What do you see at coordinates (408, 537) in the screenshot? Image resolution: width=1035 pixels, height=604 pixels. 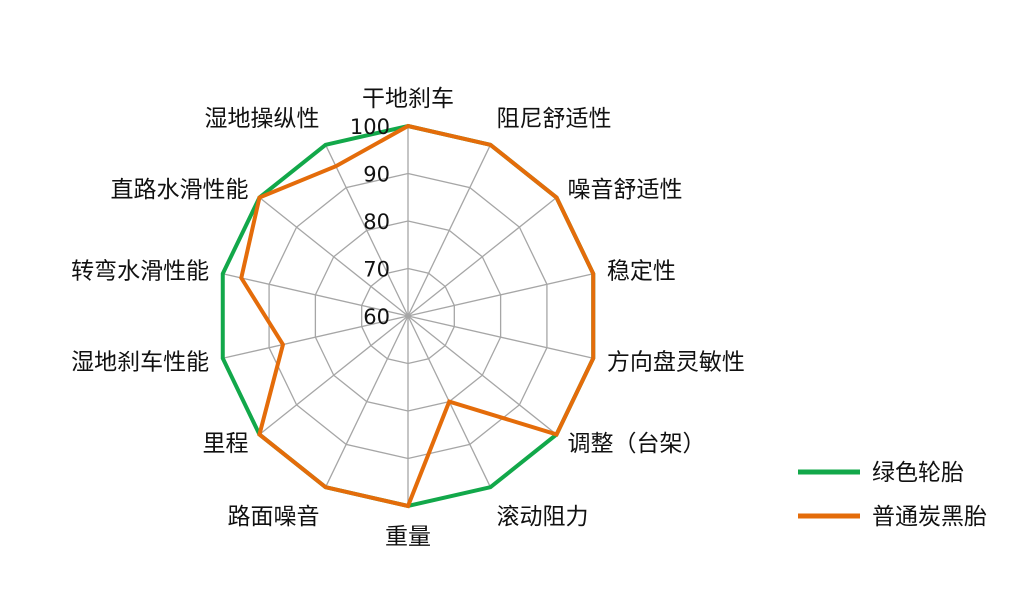 I see `category-label: 重量` at bounding box center [408, 537].